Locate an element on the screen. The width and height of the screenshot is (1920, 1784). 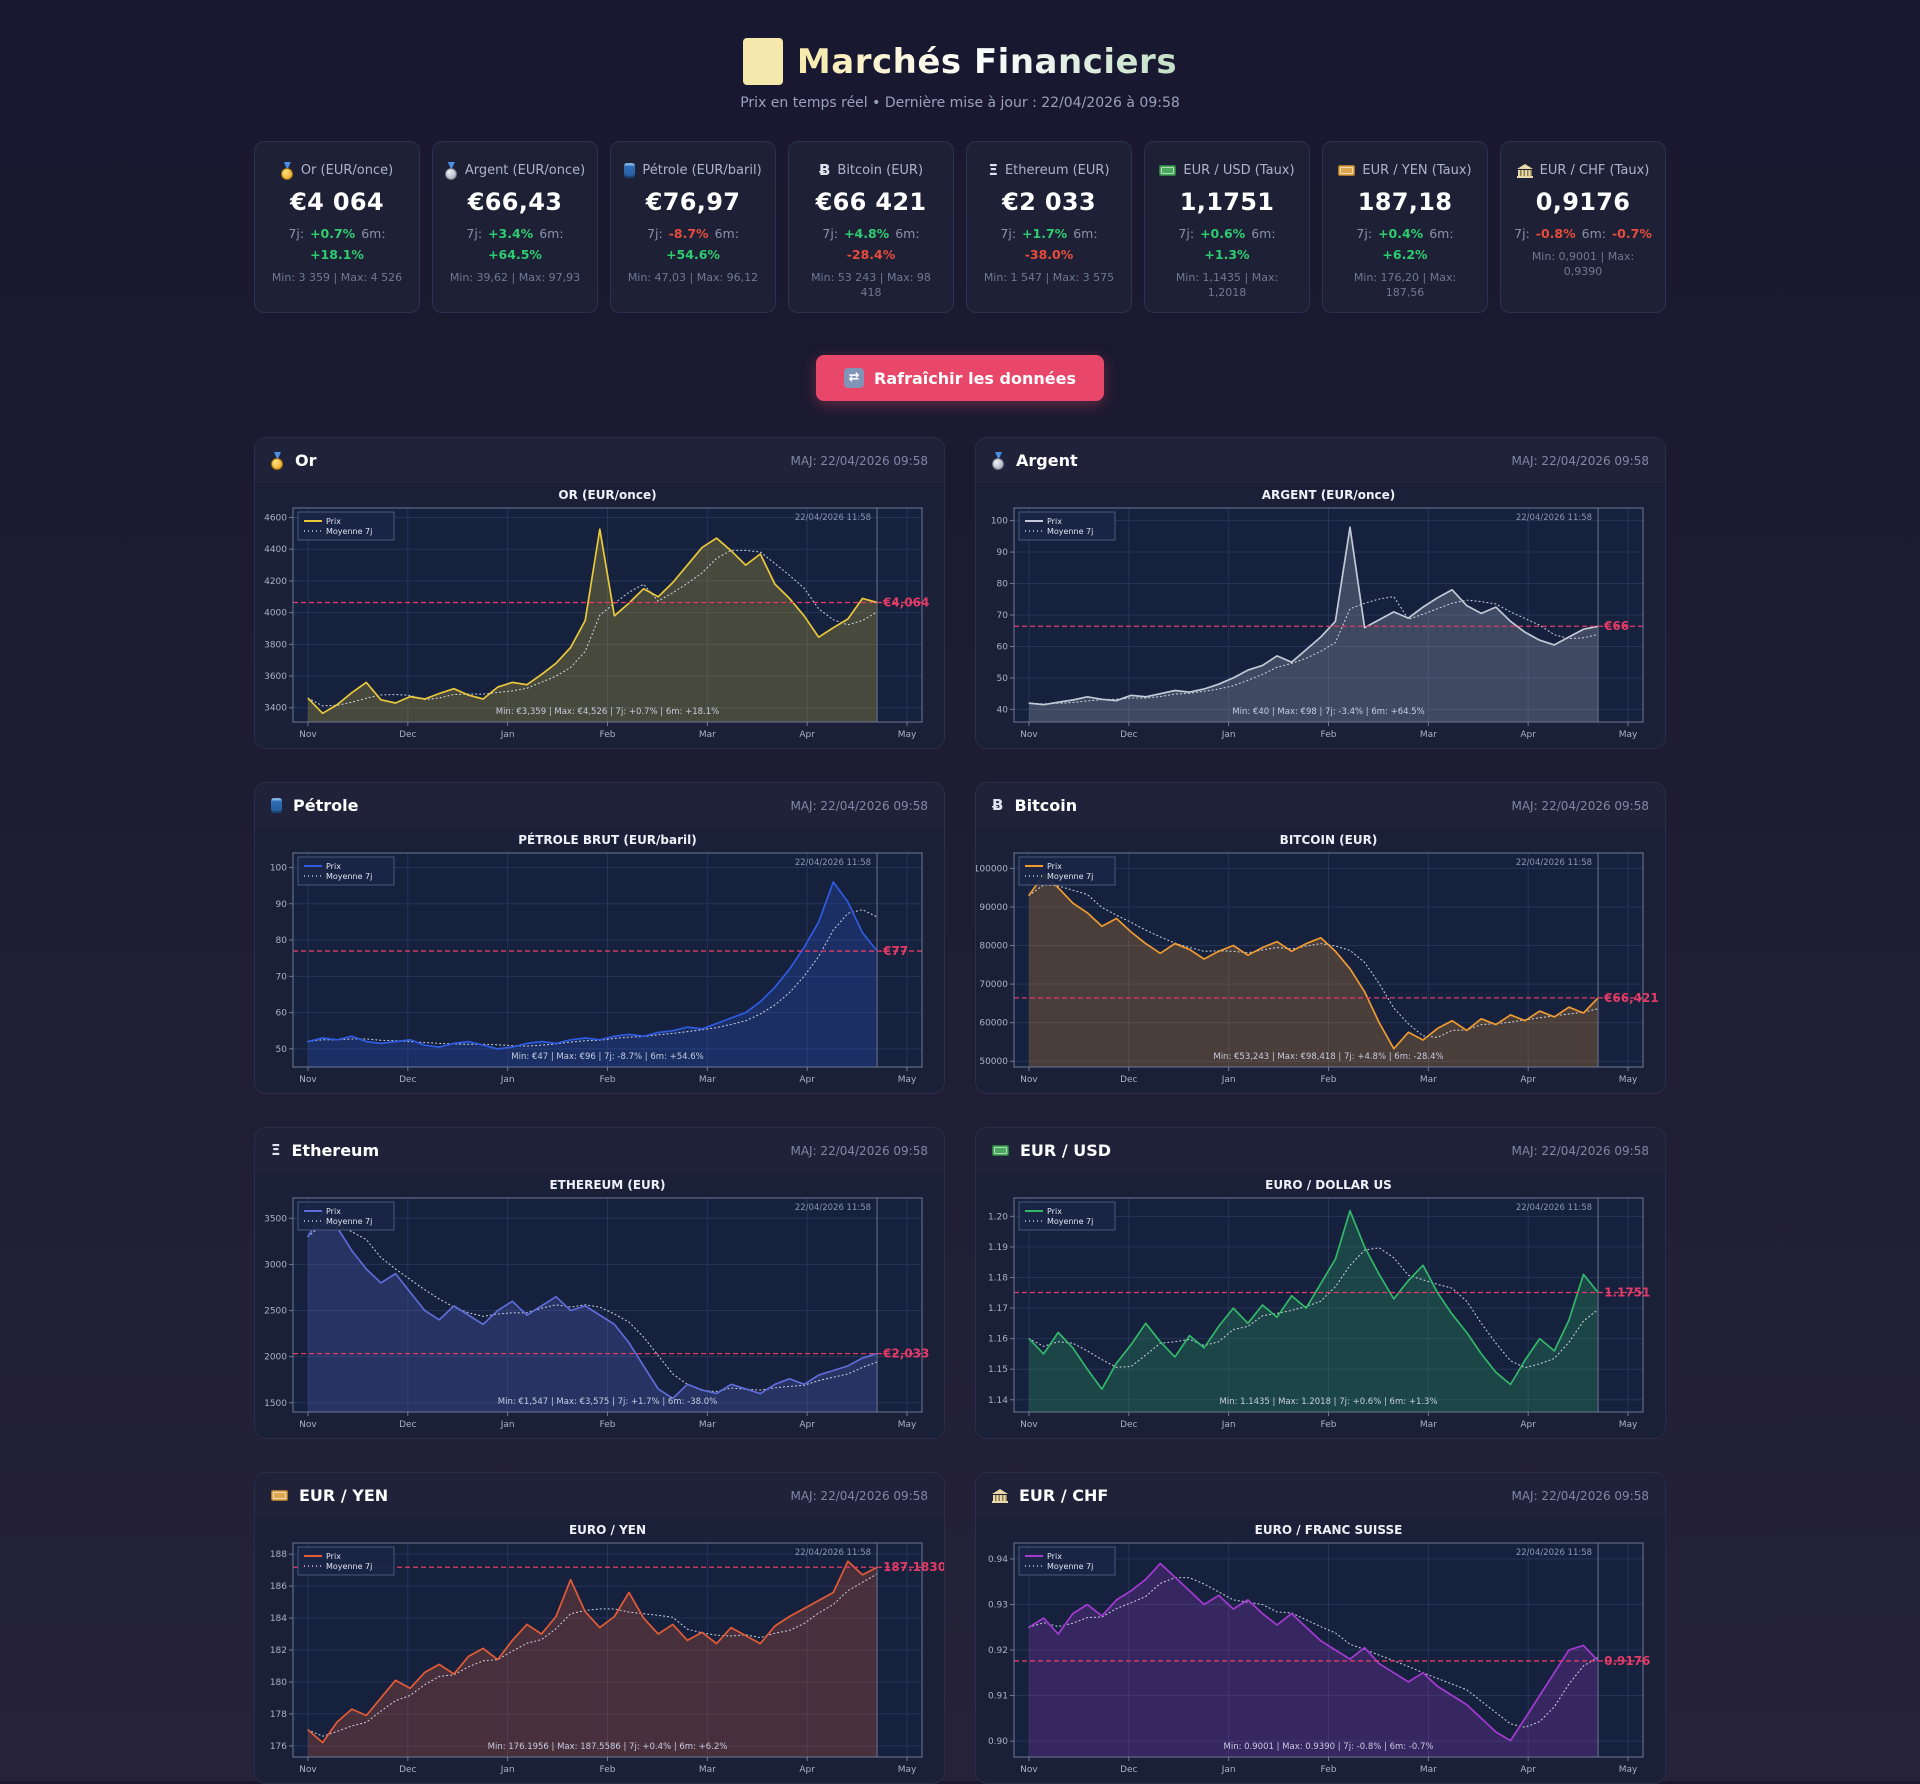
svg-text: 188 is located at coordinates (278, 1556).